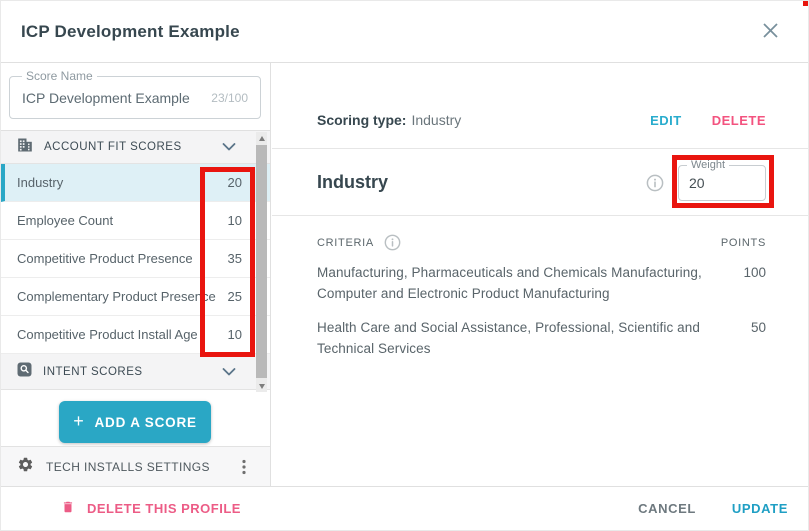 The height and width of the screenshot is (531, 809). I want to click on sidebar-scrollbar, so click(261, 262).